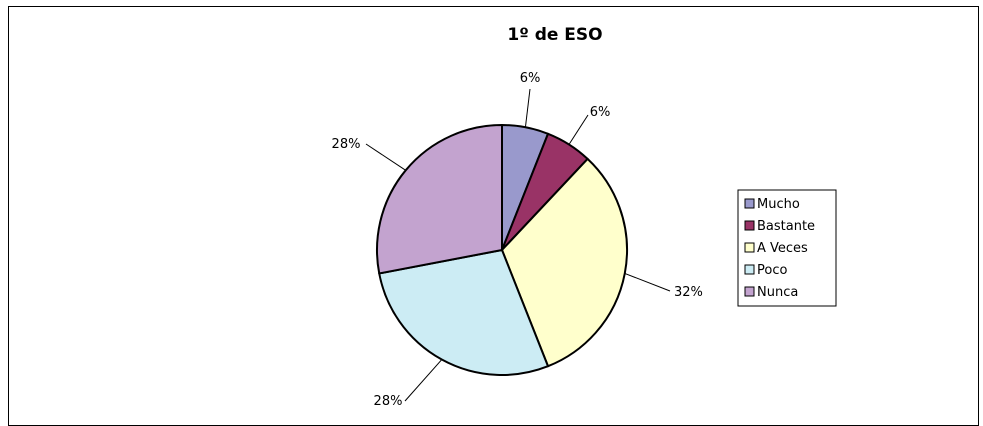 This screenshot has width=983, height=426. I want to click on leader-line-a-veces, so click(647, 282).